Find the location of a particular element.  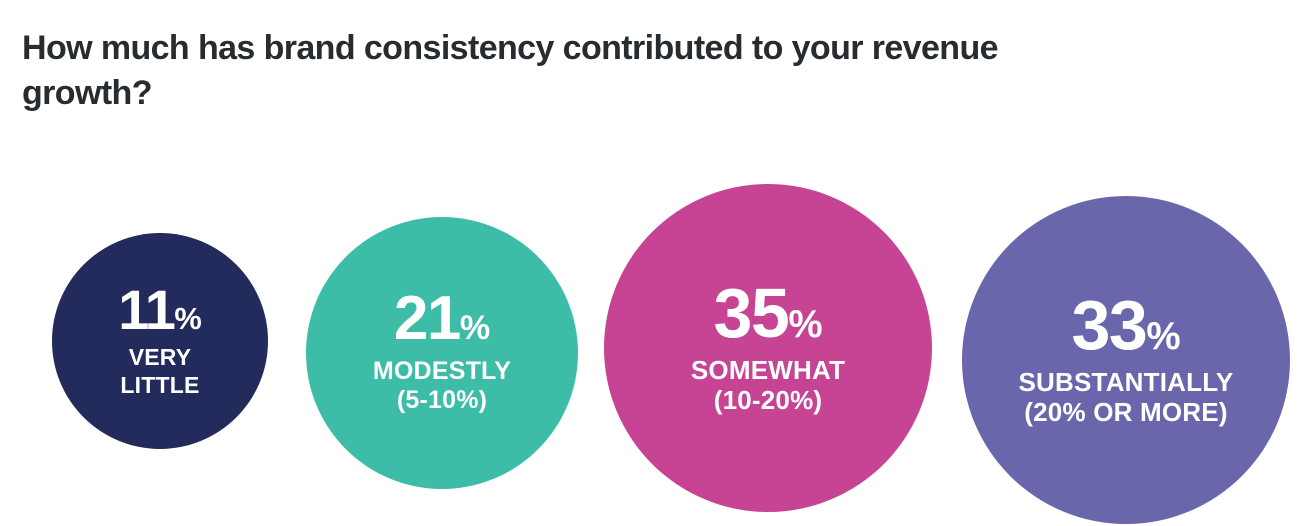

bubble-very-little-label: VERY LITTLE is located at coordinates (159, 371).